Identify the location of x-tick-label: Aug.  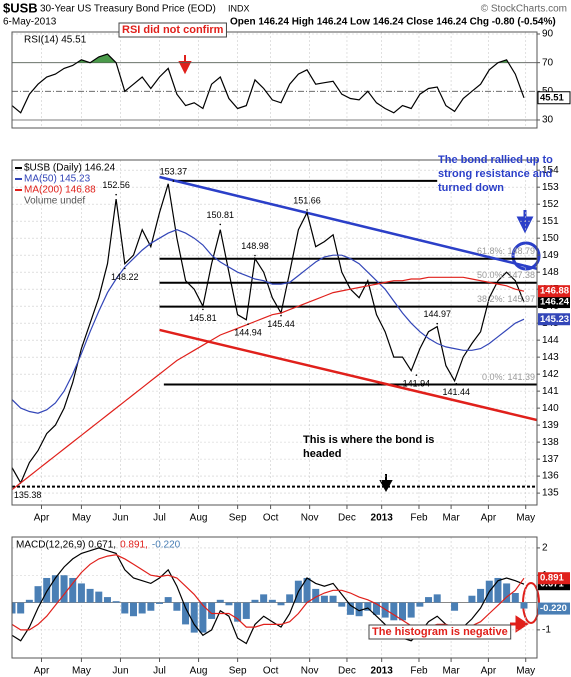
(199, 518).